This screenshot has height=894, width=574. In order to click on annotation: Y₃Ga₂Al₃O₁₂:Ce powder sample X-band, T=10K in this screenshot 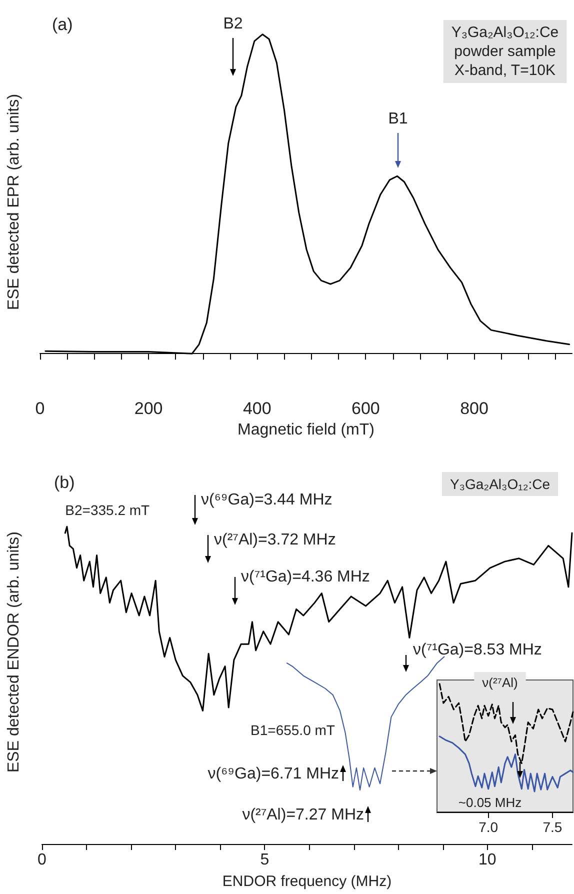, I will do `click(505, 51)`.